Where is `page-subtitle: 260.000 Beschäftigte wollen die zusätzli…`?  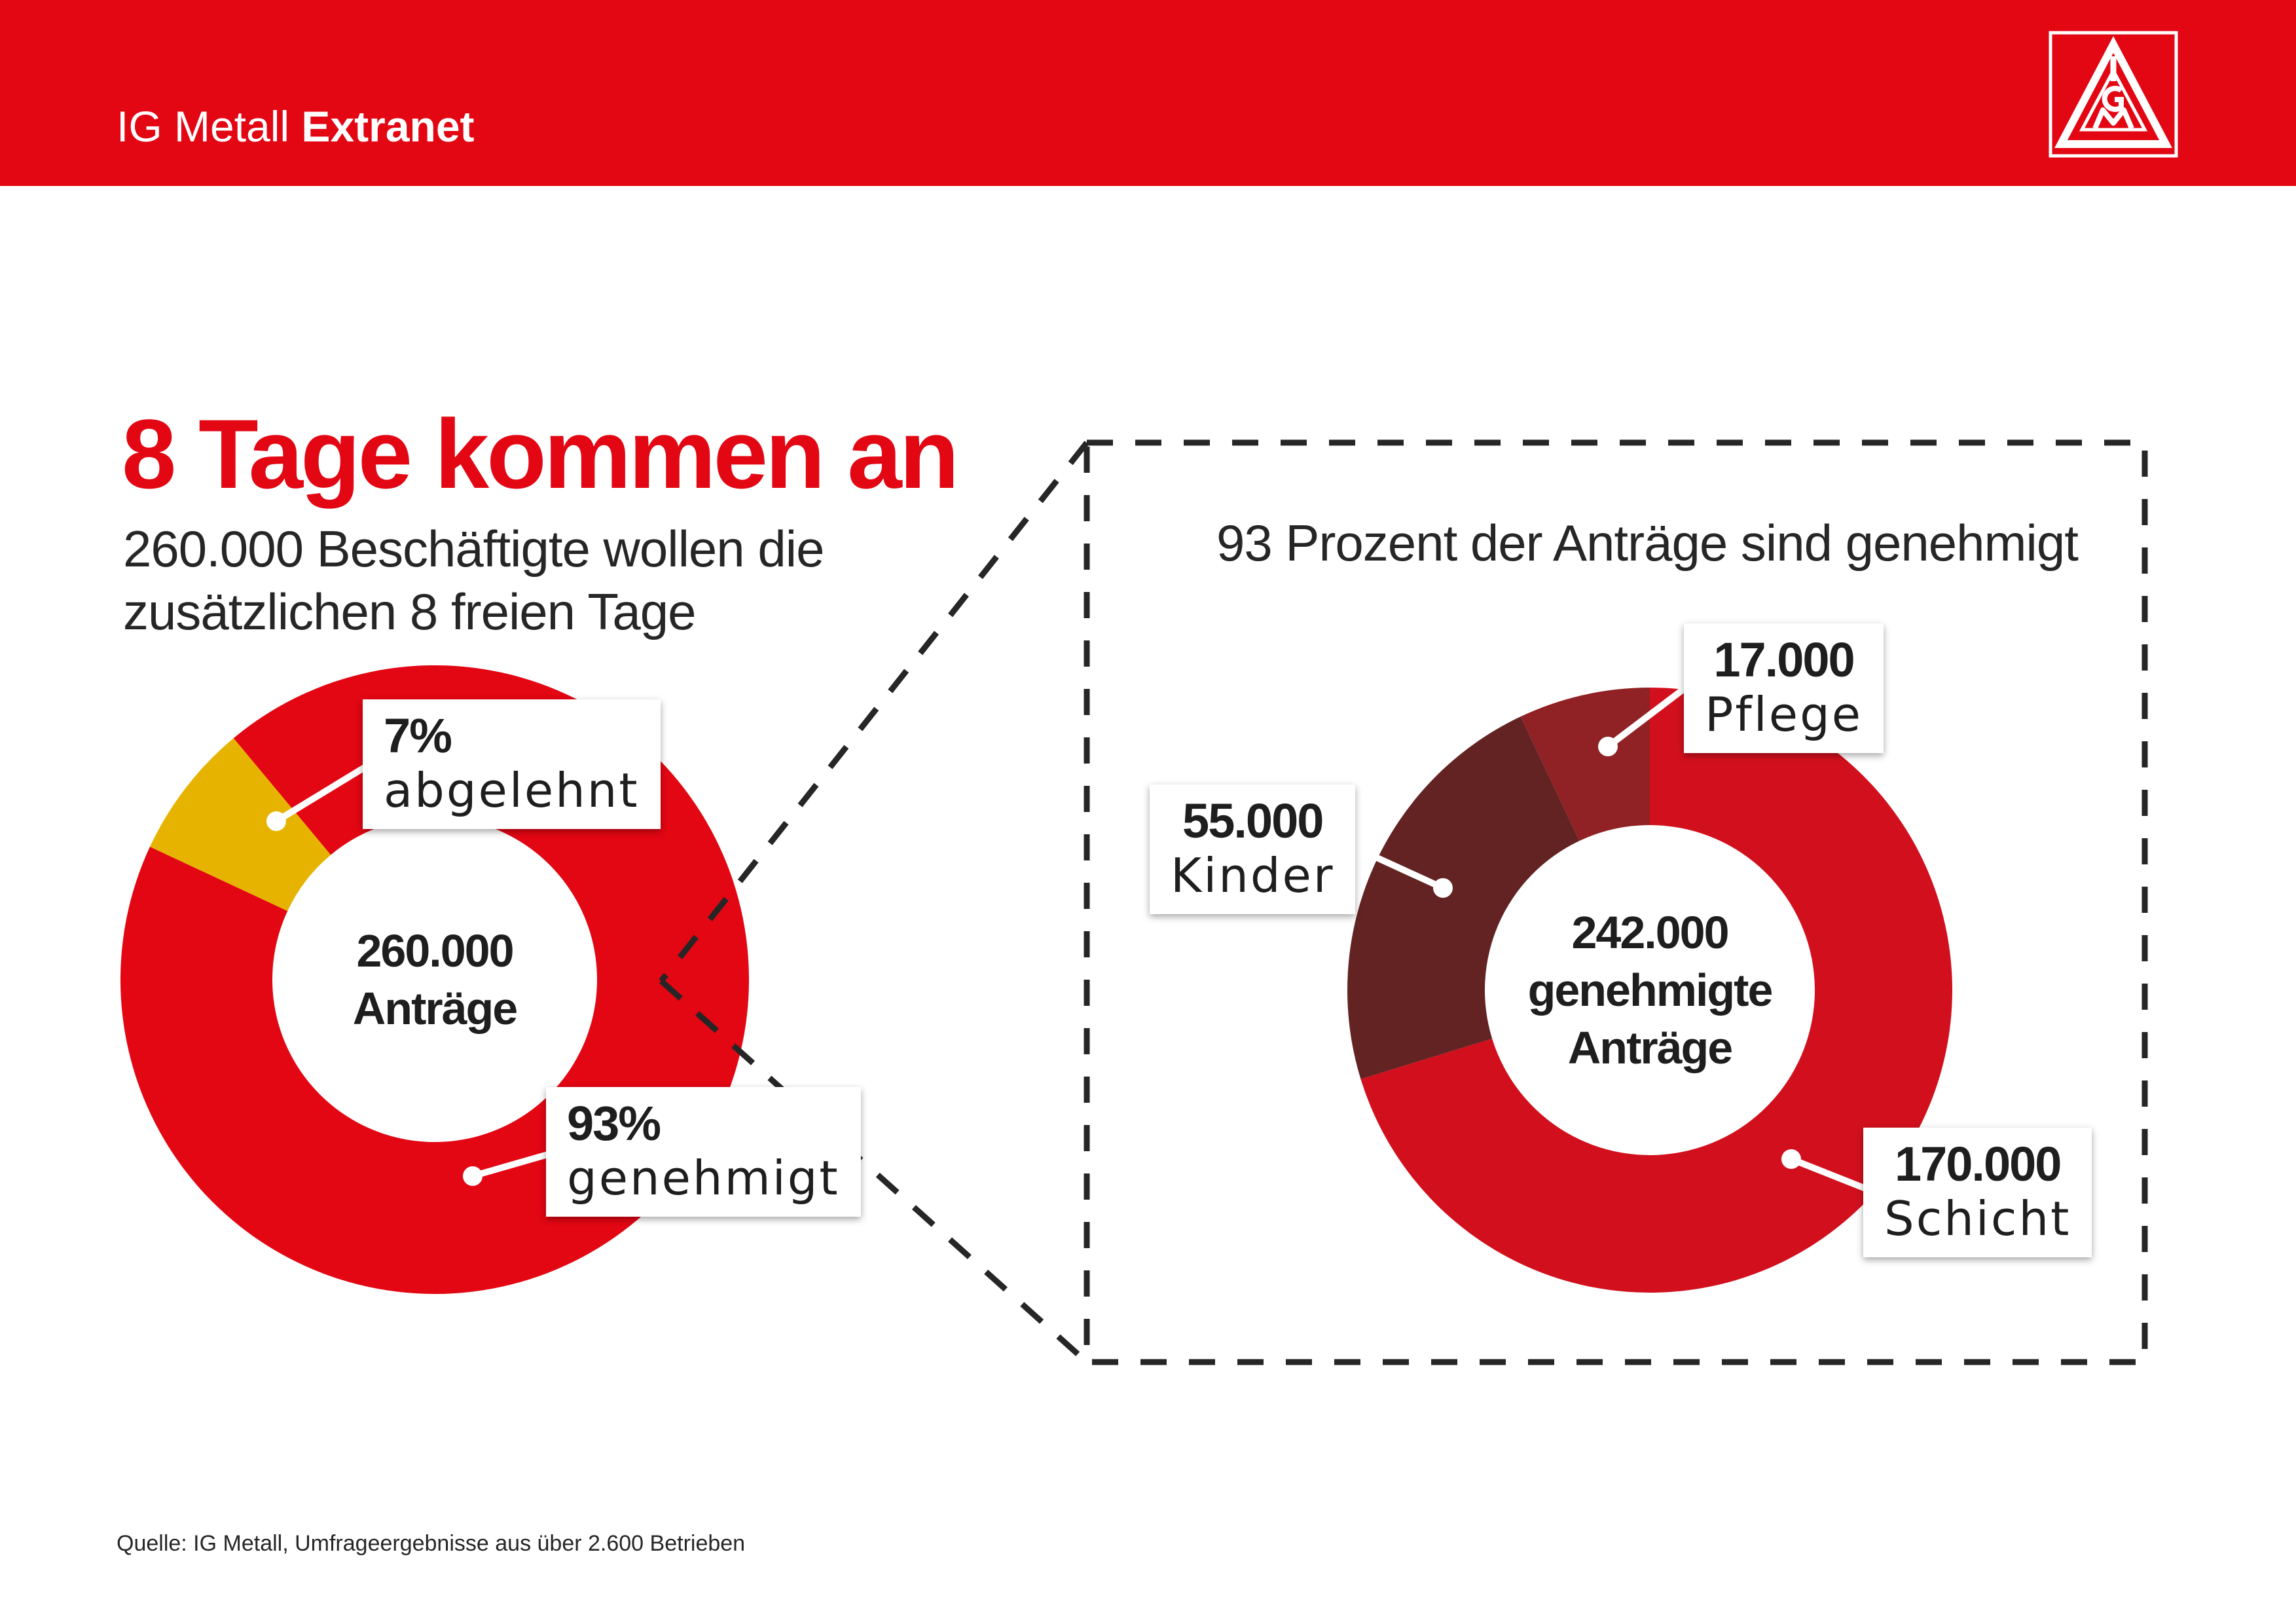 page-subtitle: 260.000 Beschäftigte wollen die zusätzli… is located at coordinates (516, 580).